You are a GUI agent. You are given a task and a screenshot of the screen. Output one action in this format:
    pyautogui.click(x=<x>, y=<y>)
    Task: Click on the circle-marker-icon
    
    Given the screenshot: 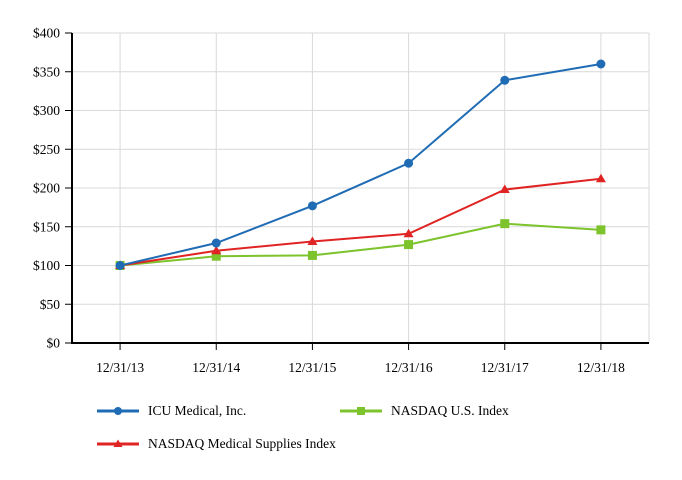 What is the action you would take?
    pyautogui.click(x=118, y=410)
    